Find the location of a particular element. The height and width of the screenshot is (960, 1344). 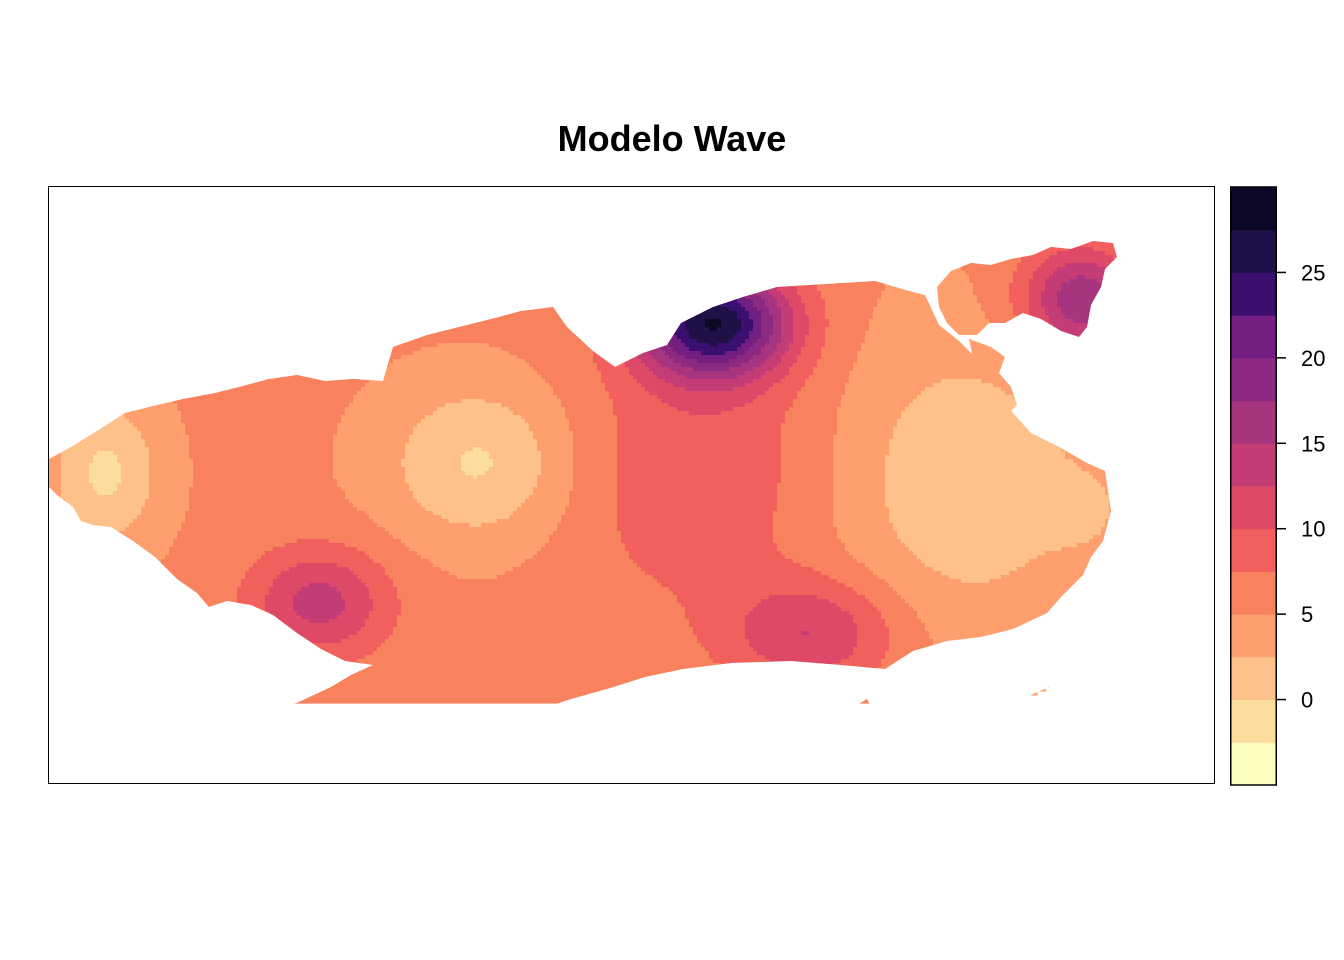

color-legend: 0 5 10 15 20 25 is located at coordinates (1277, 486).